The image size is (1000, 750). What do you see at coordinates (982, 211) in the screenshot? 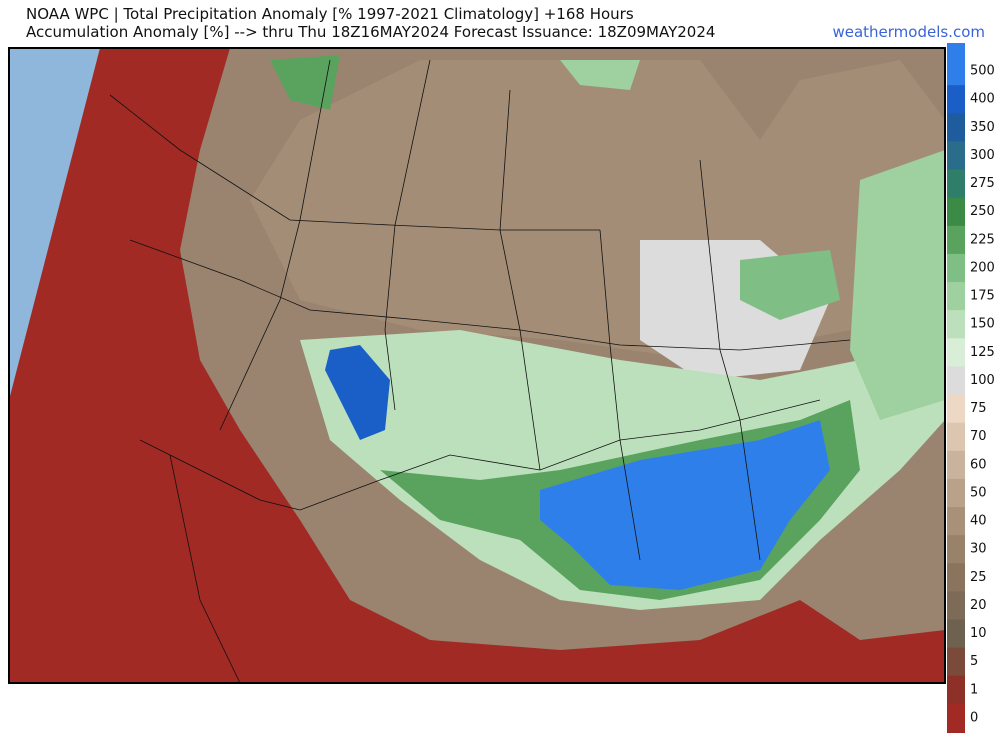
I see `colorbar-label: 250` at bounding box center [982, 211].